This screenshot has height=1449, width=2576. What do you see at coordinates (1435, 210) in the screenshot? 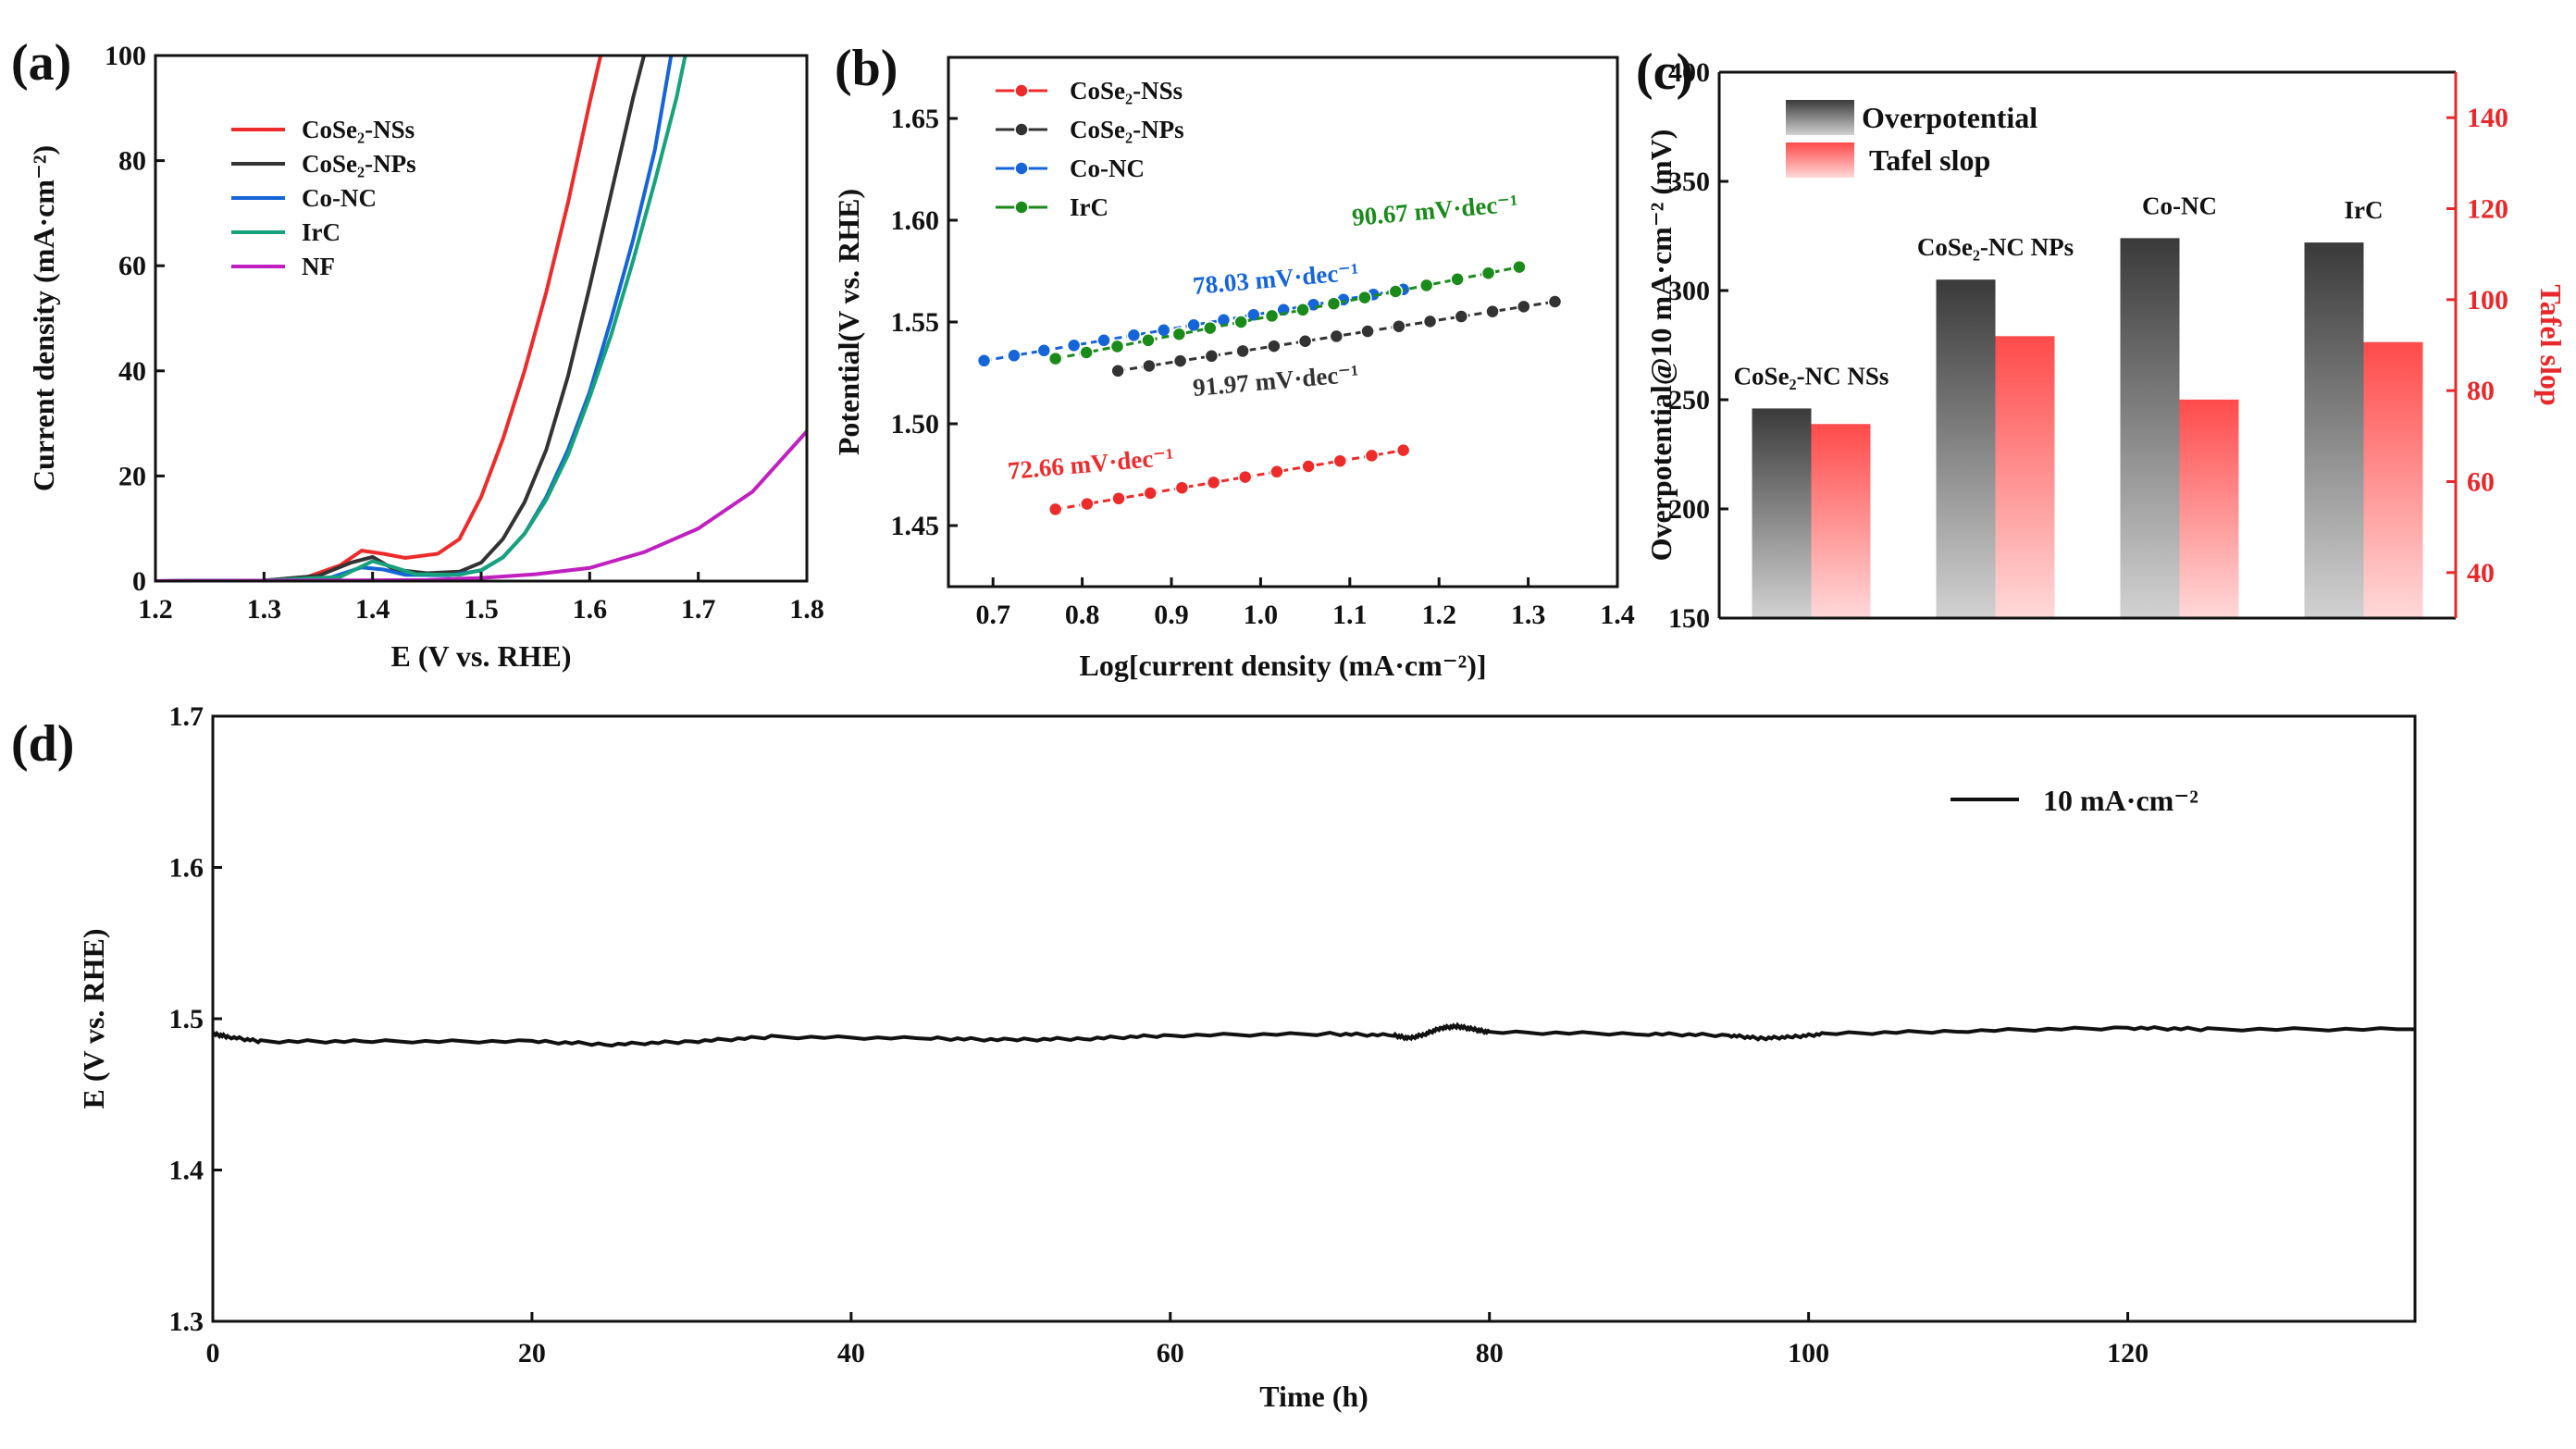
I see `slope-annotation: 90.67 mV·dec⁻¹` at bounding box center [1435, 210].